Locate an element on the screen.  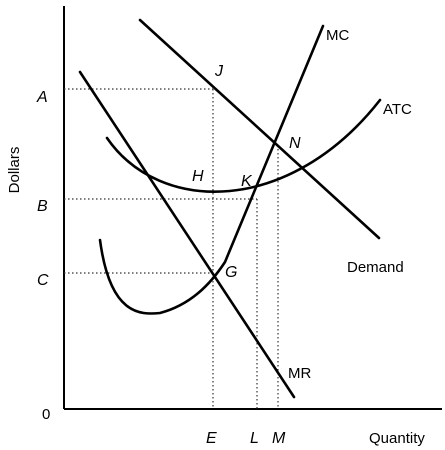
y-tick-b: B is located at coordinates (42, 206).